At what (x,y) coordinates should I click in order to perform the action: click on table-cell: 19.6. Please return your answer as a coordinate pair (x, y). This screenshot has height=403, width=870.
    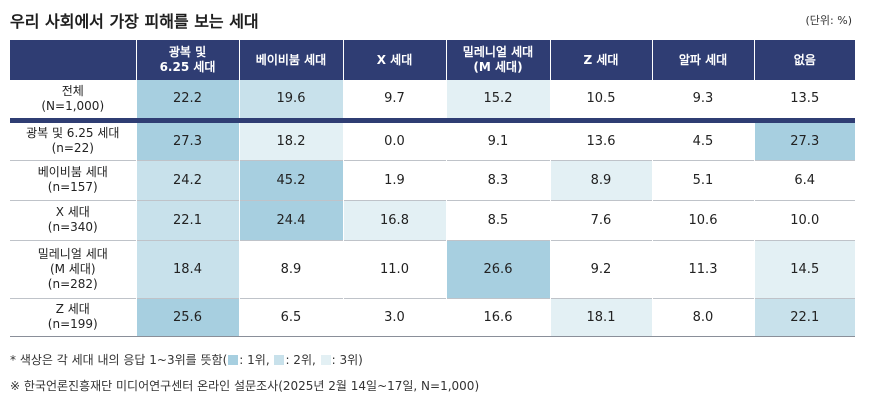
    Looking at the image, I should click on (290, 100).